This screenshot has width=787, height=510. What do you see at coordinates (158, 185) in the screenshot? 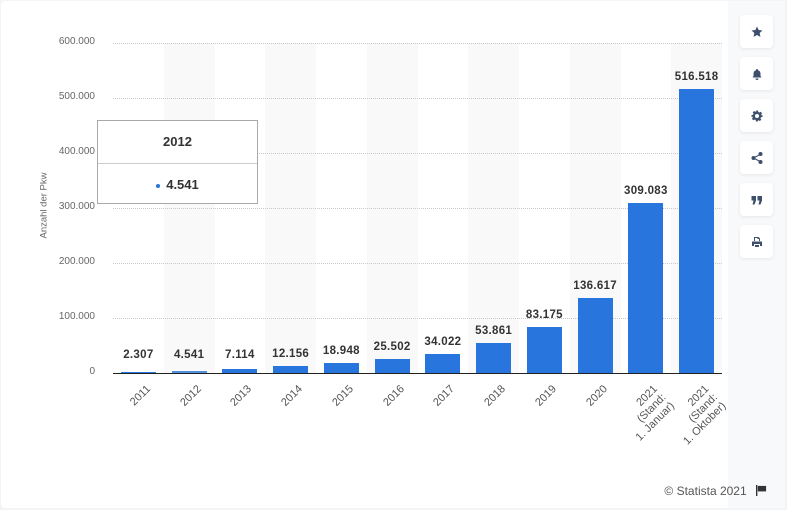
I see `series-dot-icon` at bounding box center [158, 185].